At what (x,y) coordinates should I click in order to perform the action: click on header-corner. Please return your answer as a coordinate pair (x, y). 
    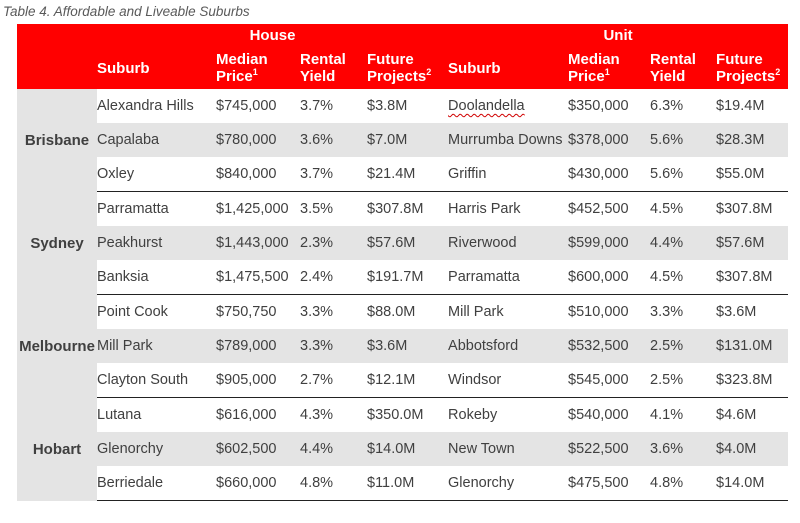
    Looking at the image, I should click on (57, 35).